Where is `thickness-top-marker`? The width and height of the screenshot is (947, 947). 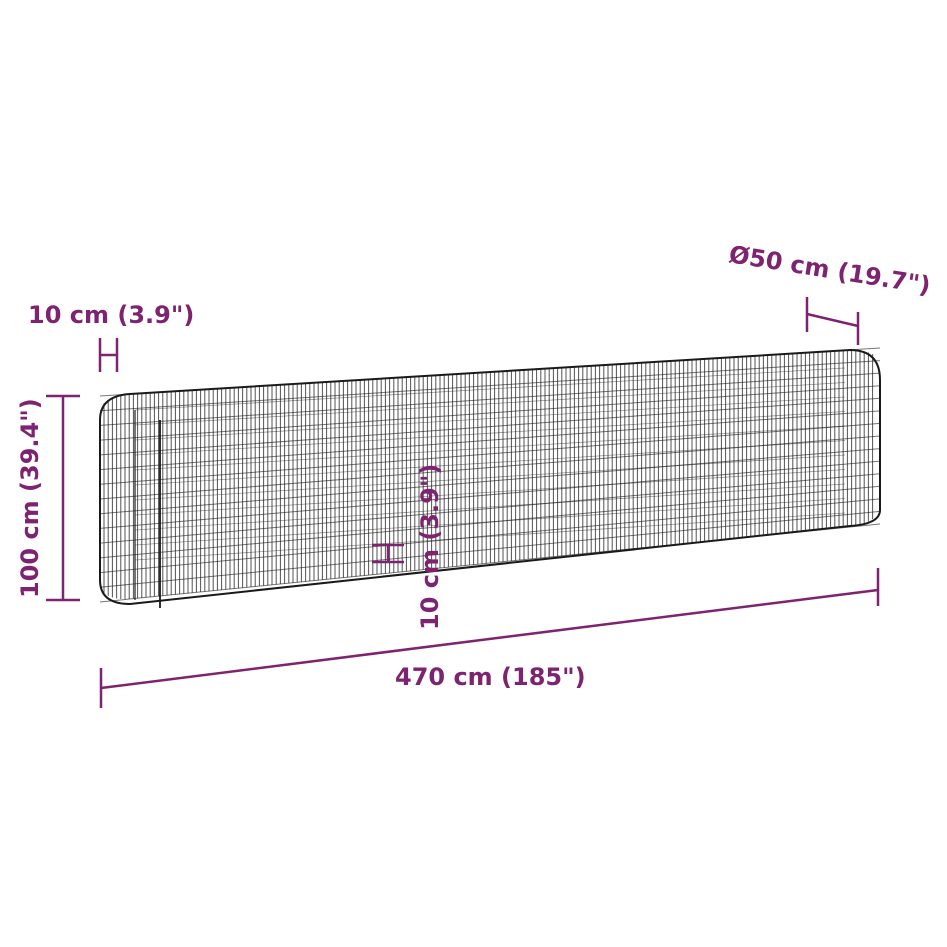
thickness-top-marker is located at coordinates (108, 355).